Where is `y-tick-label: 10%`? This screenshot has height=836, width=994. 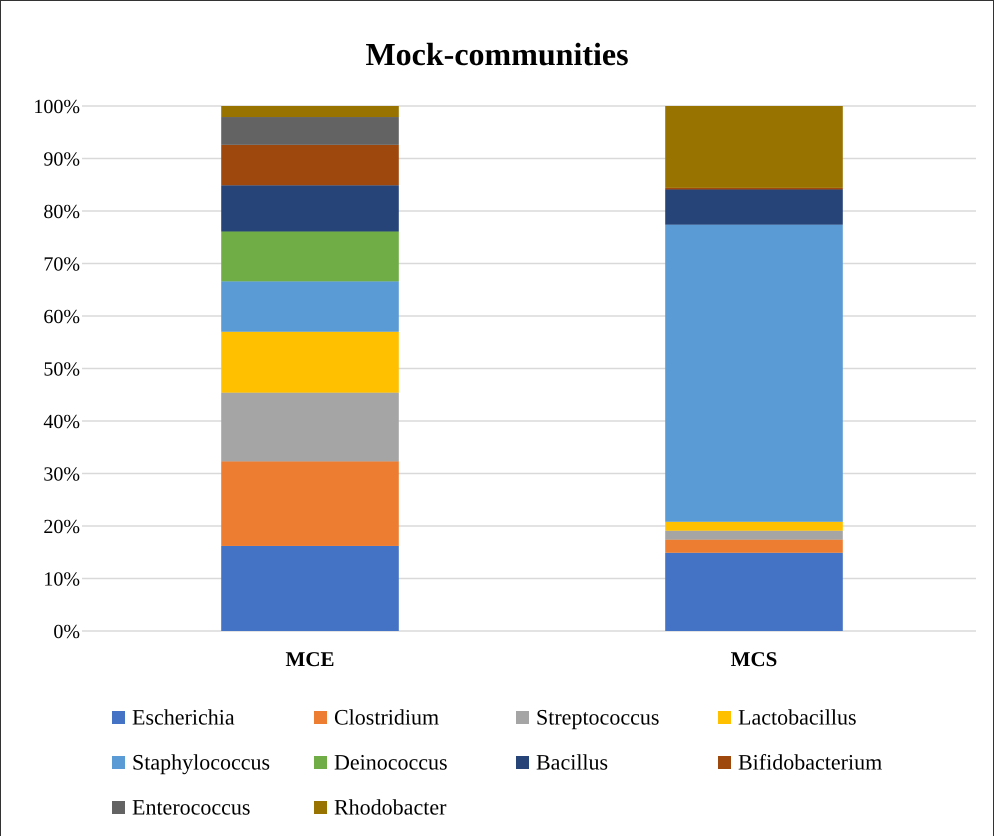
y-tick-label: 10% is located at coordinates (61, 579).